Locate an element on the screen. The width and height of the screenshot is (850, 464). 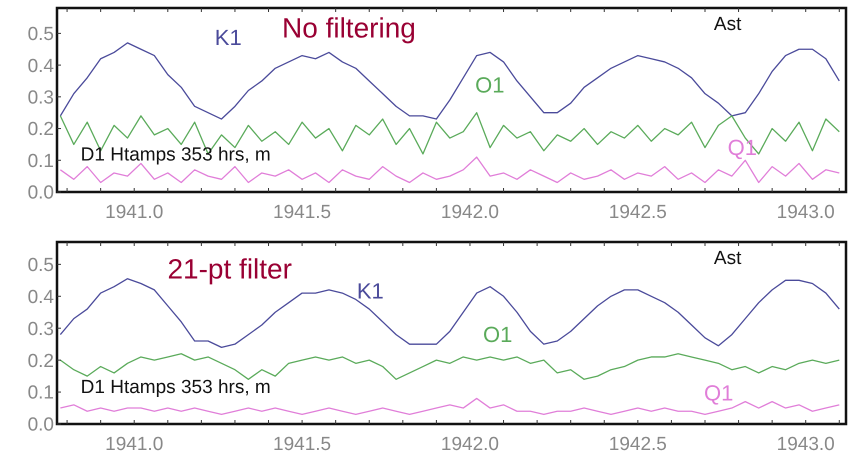
chart-title: 21-pt filter is located at coordinates (229, 268).